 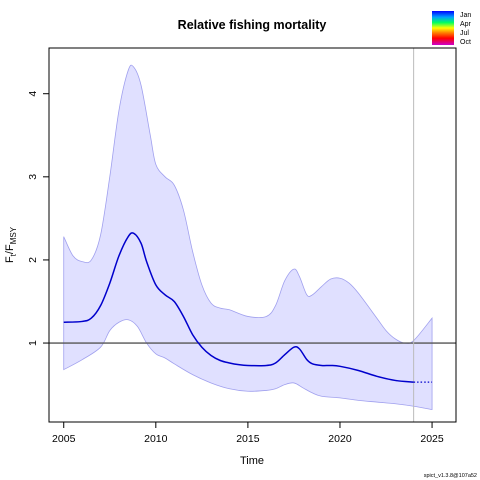 What do you see at coordinates (33, 94) in the screenshot?
I see `y-tick-label-4: 4` at bounding box center [33, 94].